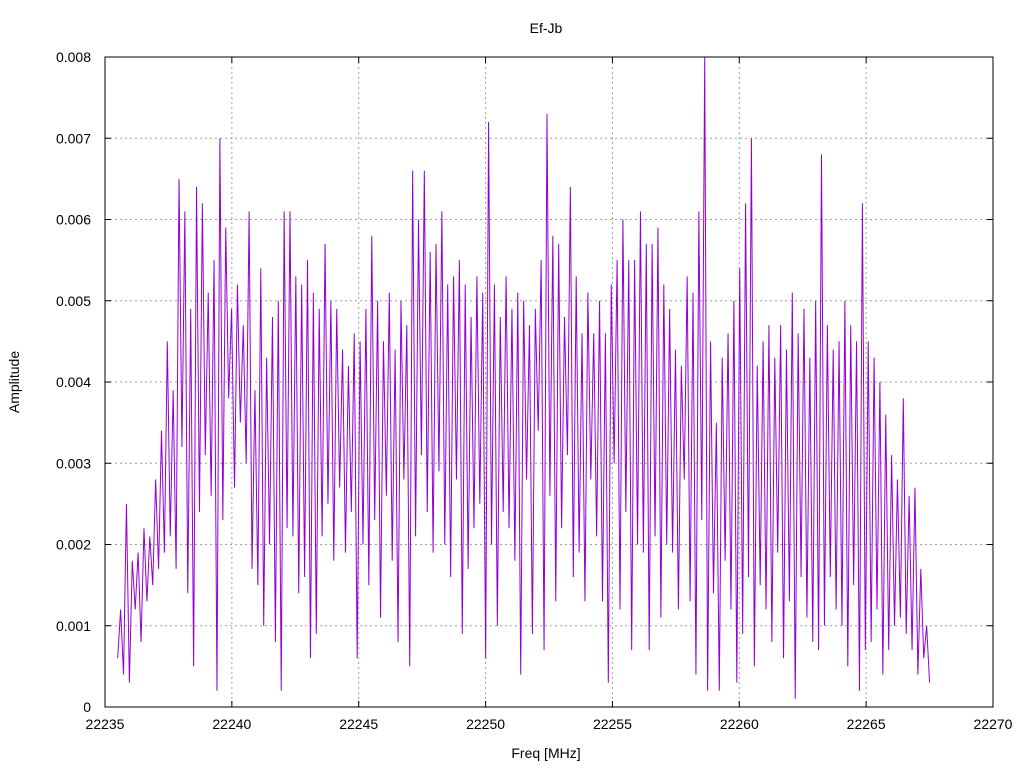  I want to click on x-axis-title: Freq [MHz], so click(545, 753).